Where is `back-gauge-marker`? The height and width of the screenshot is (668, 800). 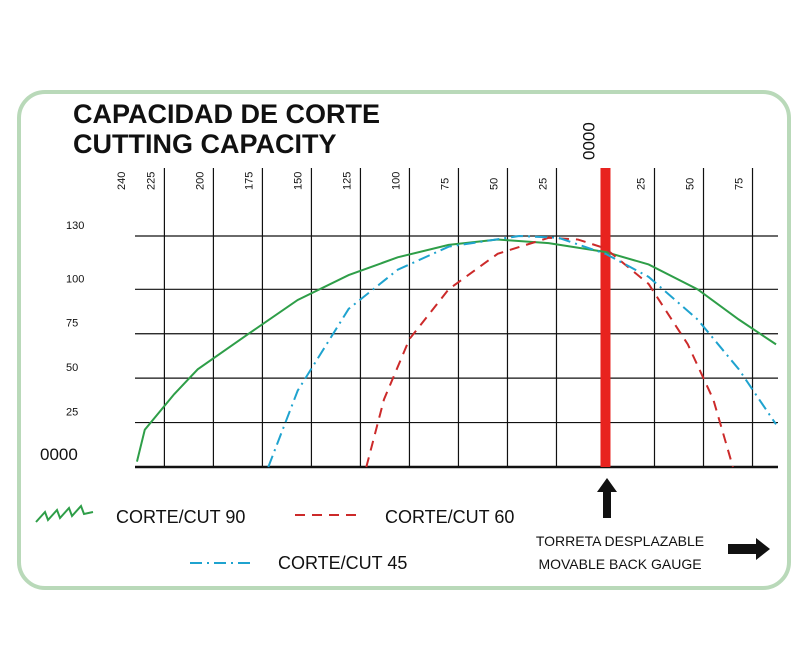 back-gauge-marker is located at coordinates (605, 317).